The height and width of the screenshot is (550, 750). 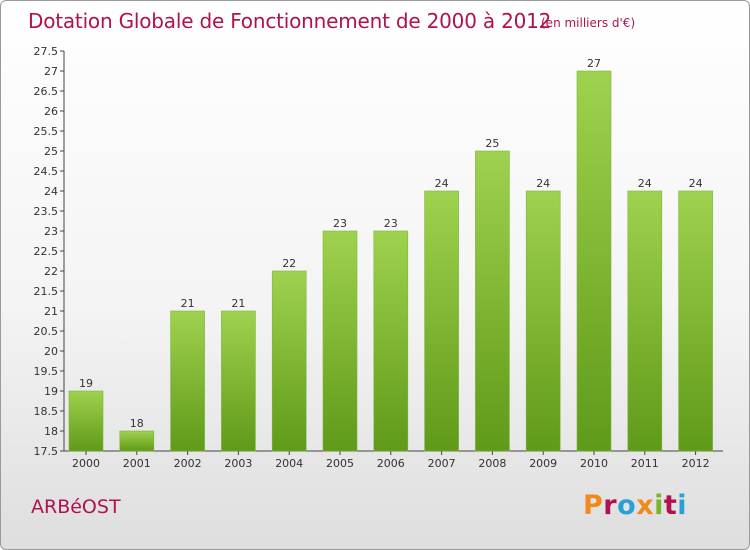 I want to click on y-tick-label: 19.5, so click(x=46, y=371).